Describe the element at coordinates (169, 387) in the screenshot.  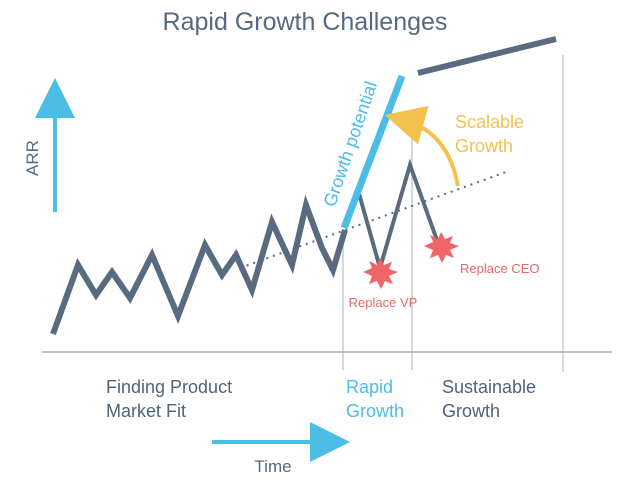
I see `phase-finding-fit-line1: Finding Product` at that location.